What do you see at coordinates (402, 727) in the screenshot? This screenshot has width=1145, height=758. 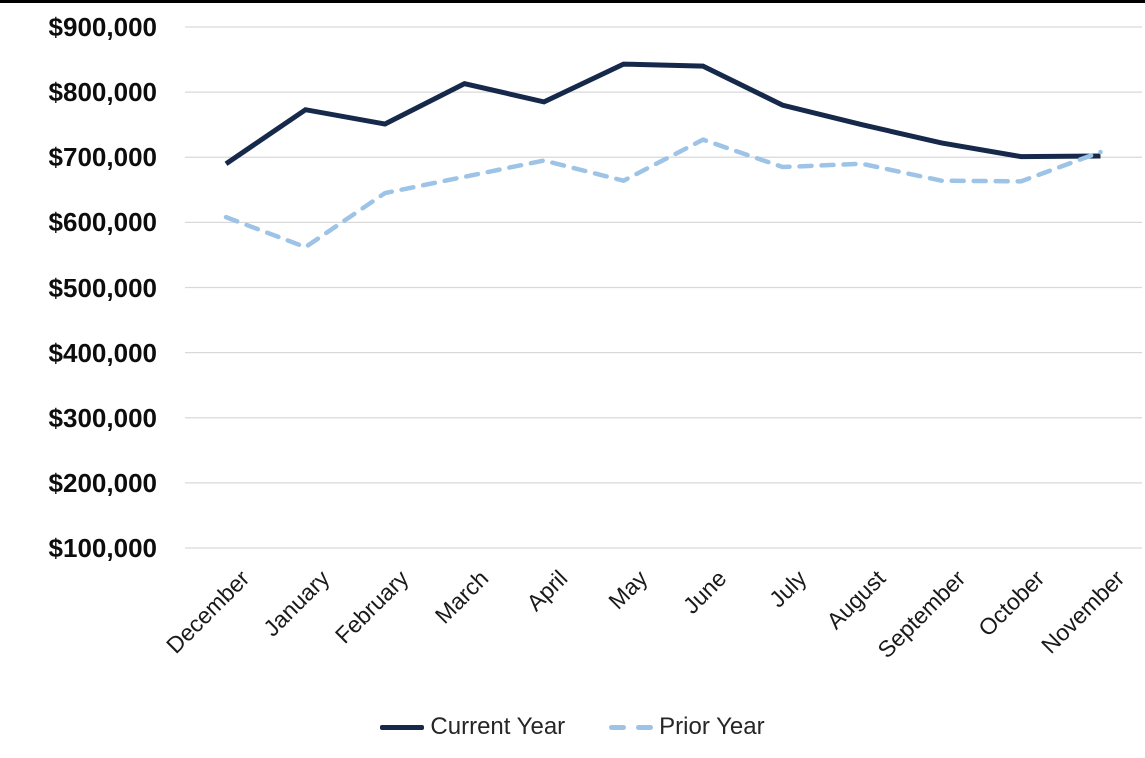 I see `current-year-line-swatch` at bounding box center [402, 727].